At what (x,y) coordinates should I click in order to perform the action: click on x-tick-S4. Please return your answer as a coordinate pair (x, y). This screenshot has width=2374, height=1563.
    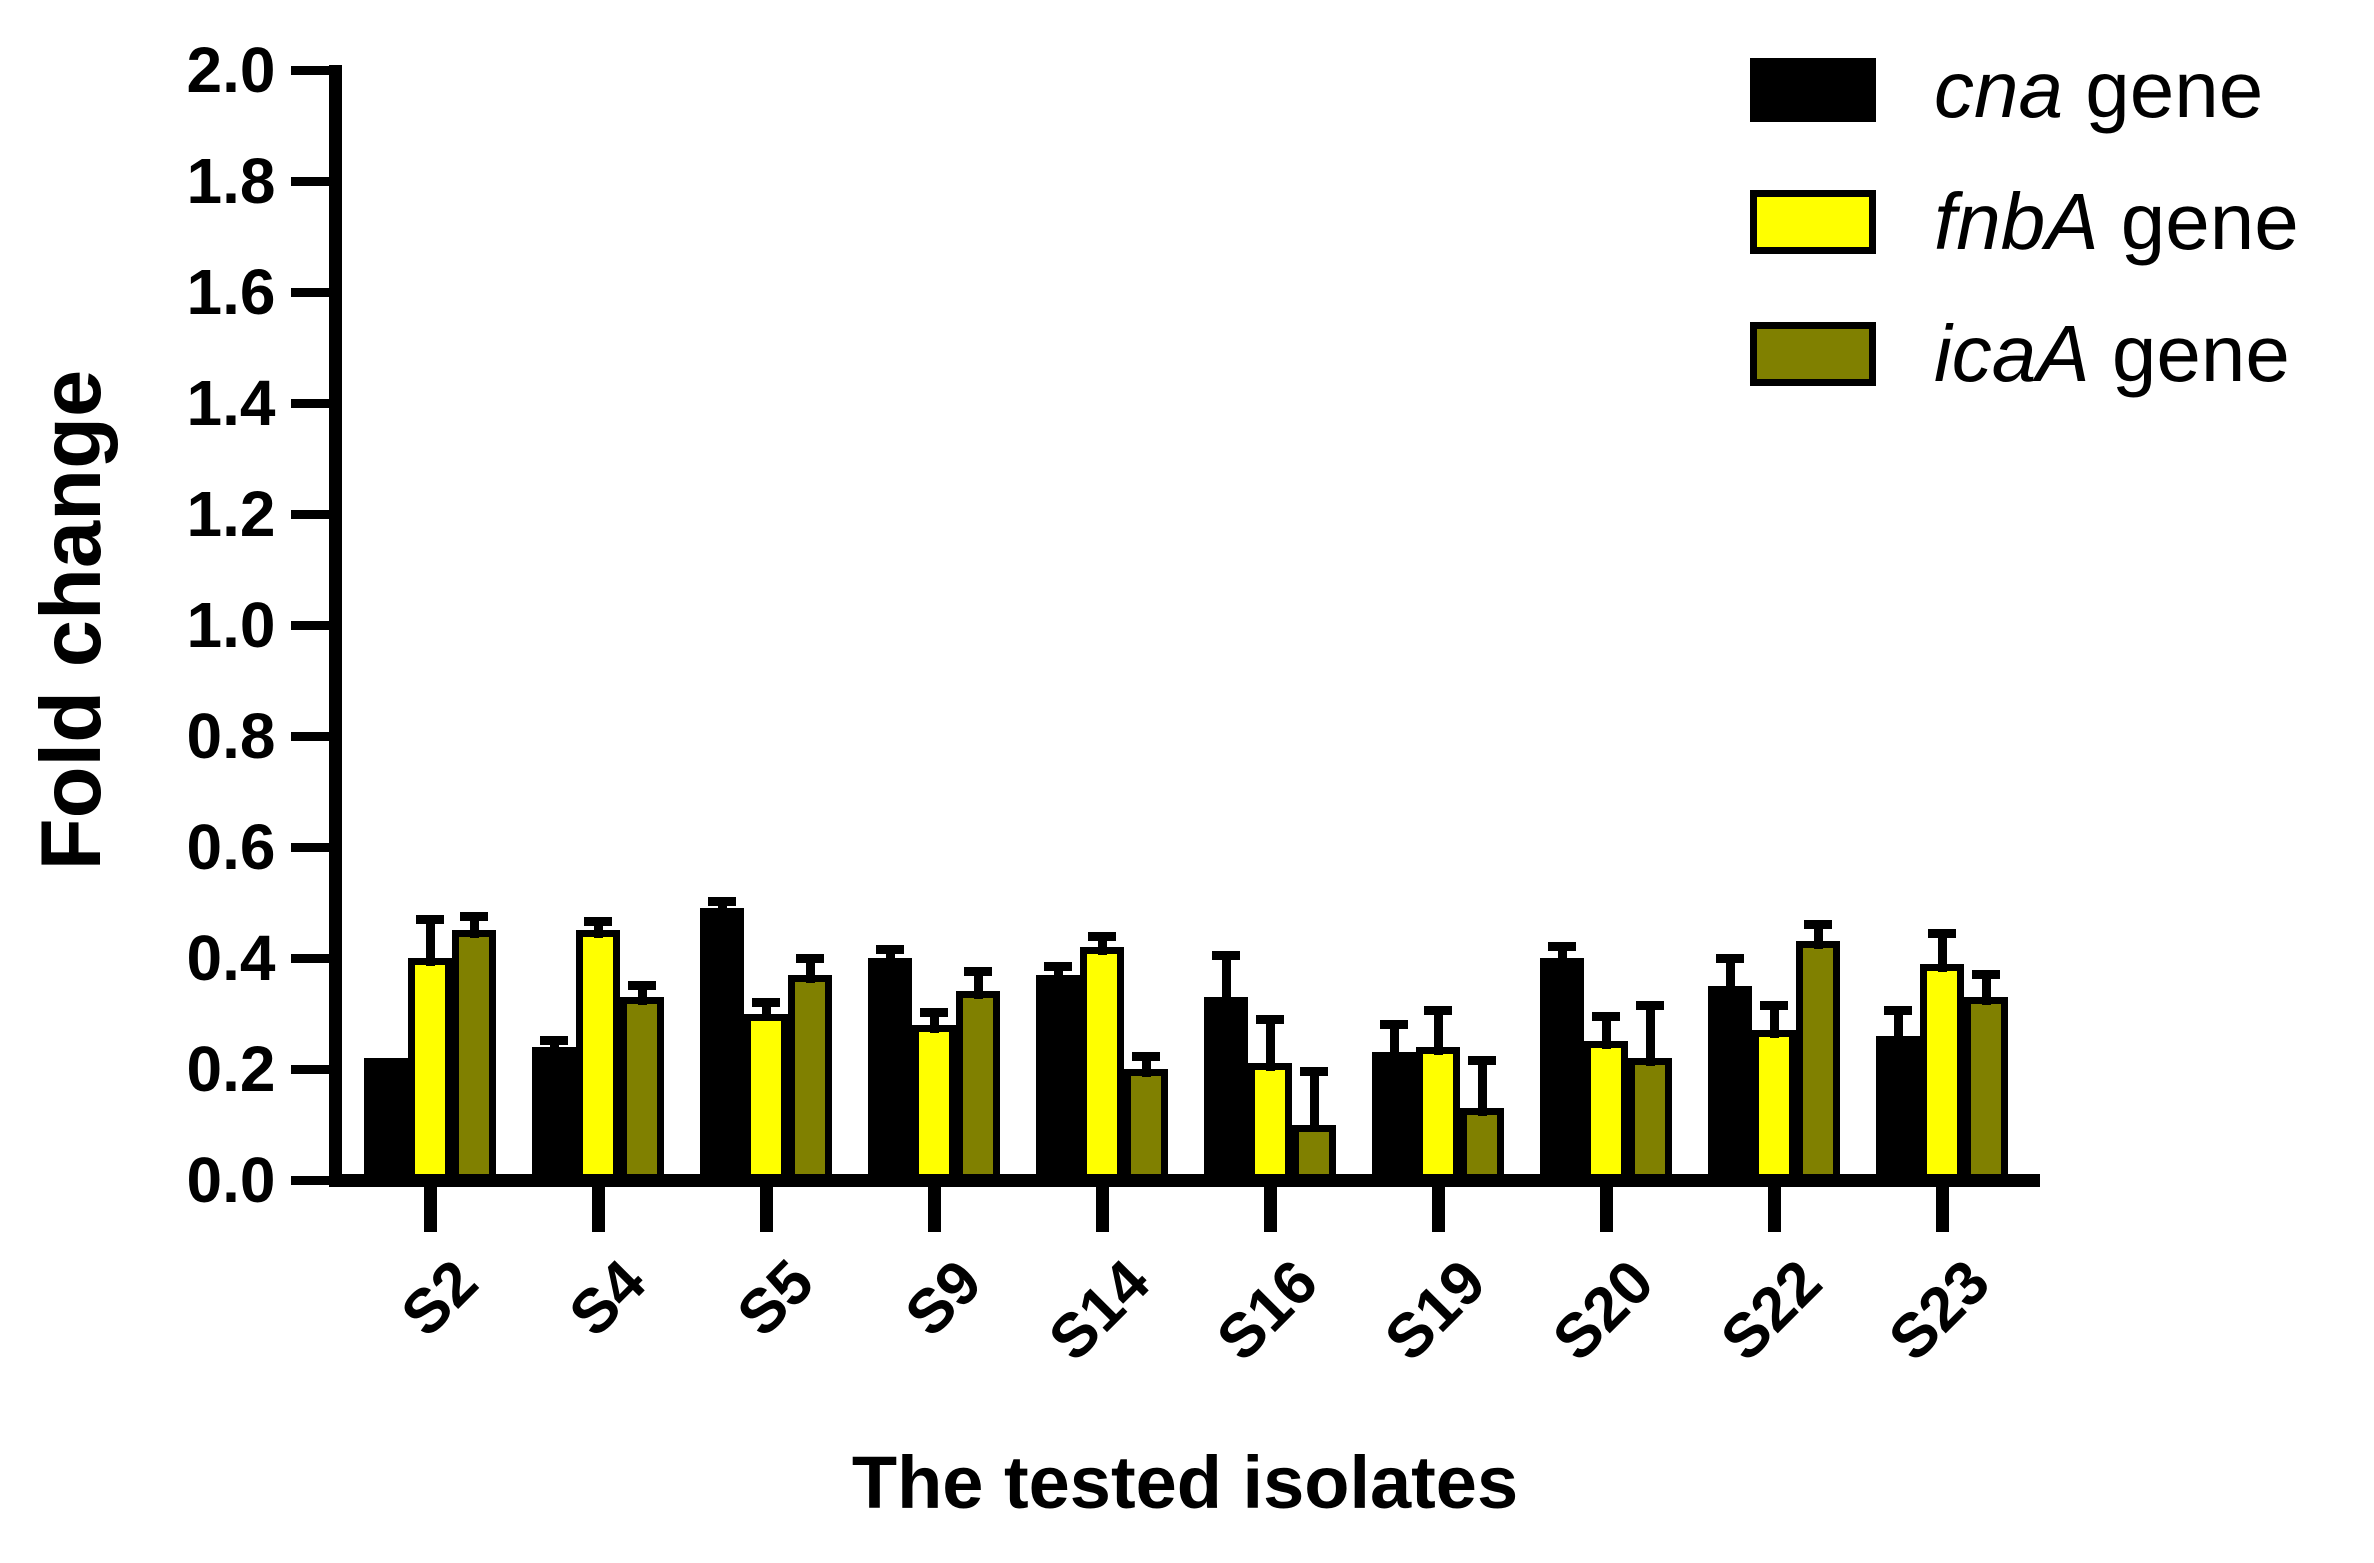
    Looking at the image, I should click on (598, 1209).